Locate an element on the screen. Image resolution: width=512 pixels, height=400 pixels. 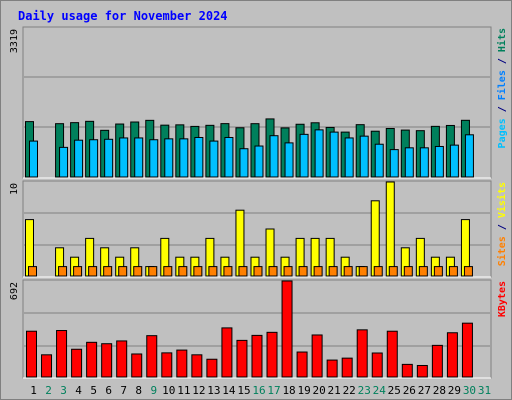
x-tick-label: 18 is located at coordinates (288, 390).